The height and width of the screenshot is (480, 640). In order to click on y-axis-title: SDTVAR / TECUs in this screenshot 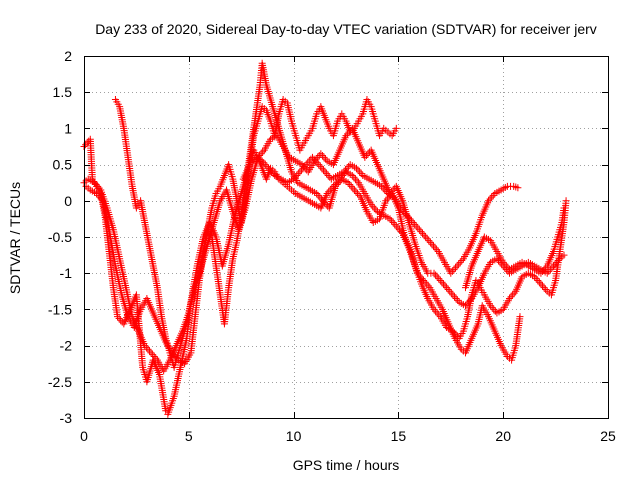, I will do `click(15, 238)`.